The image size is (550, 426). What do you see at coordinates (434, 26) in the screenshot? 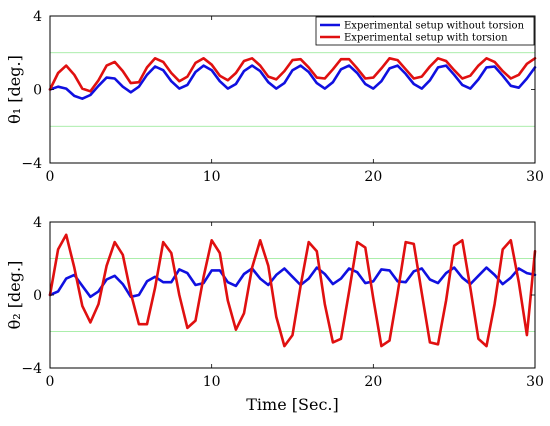
I see `legend-label-without-torsion: Experimental setup without torsion` at bounding box center [434, 26].